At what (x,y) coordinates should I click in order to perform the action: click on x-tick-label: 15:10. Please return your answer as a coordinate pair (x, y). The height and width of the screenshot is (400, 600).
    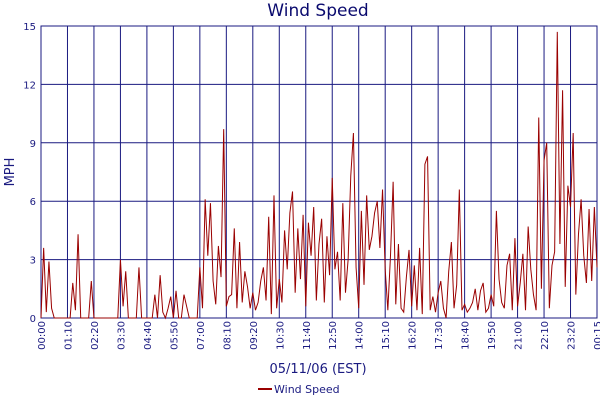
    Looking at the image, I should click on (386, 335).